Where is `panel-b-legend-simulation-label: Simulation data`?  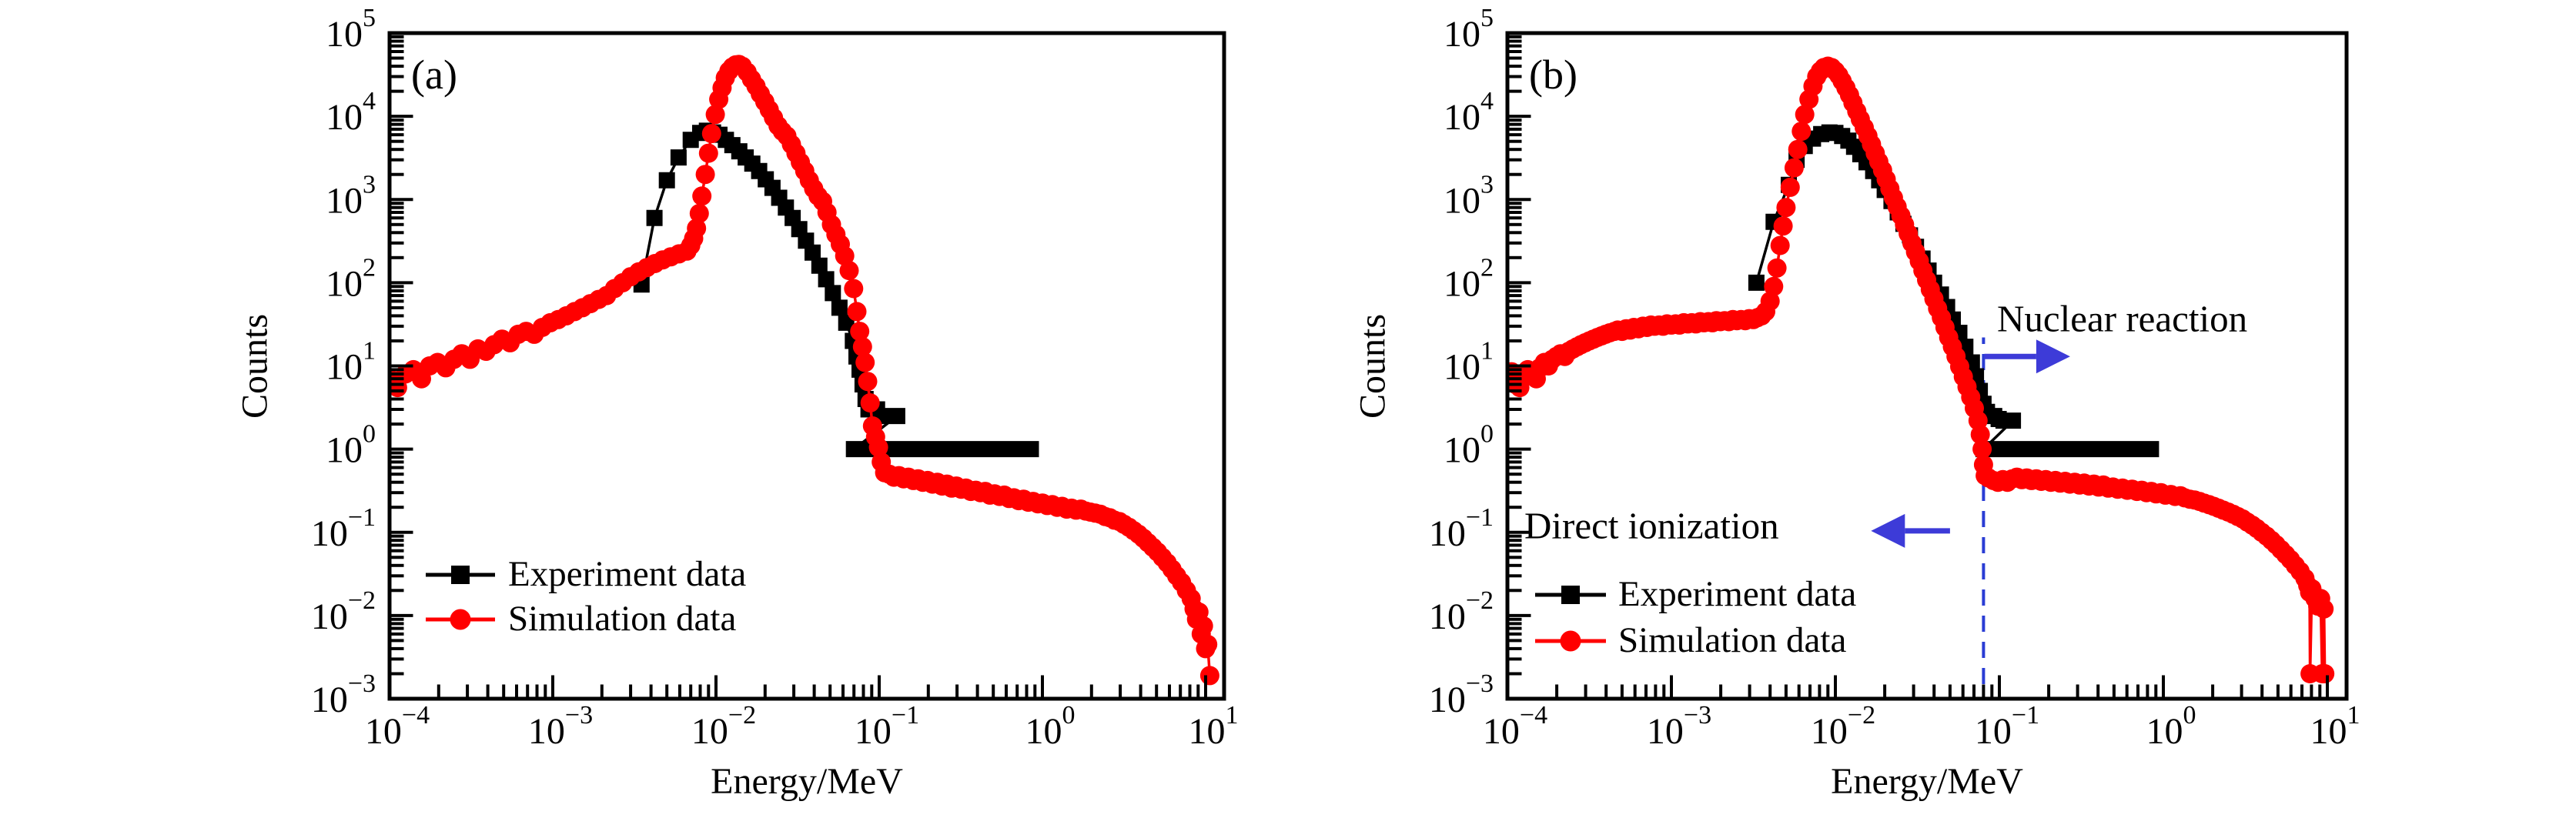 panel-b-legend-simulation-label: Simulation data is located at coordinates (1732, 639).